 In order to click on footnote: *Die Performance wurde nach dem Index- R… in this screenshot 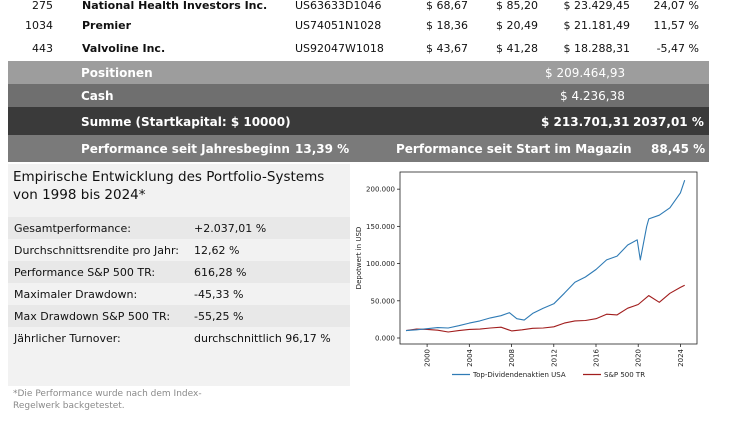, I will do `click(107, 400)`.